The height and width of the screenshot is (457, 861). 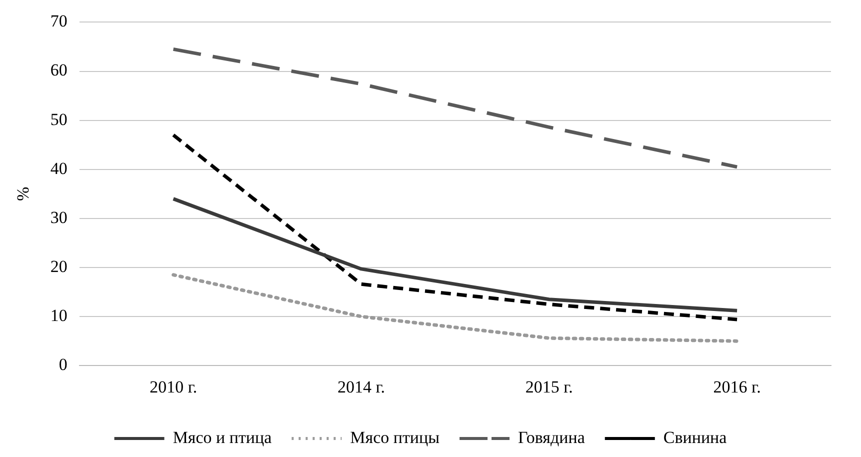 What do you see at coordinates (59, 168) in the screenshot?
I see `y-tick-label: 40` at bounding box center [59, 168].